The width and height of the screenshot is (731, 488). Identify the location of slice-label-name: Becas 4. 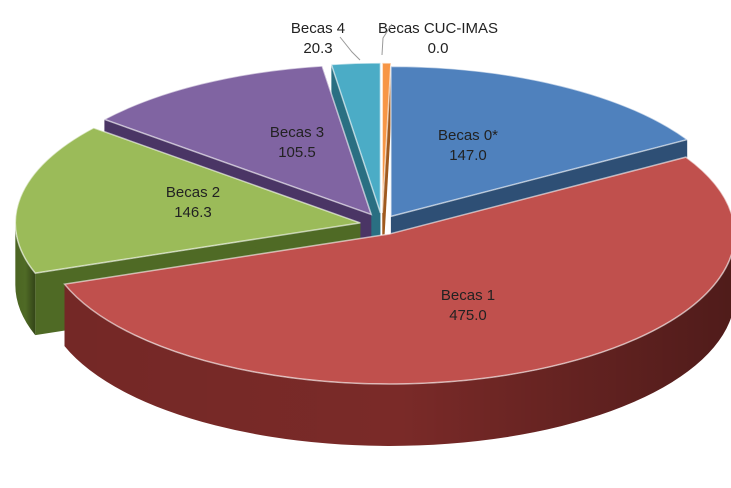
(318, 28).